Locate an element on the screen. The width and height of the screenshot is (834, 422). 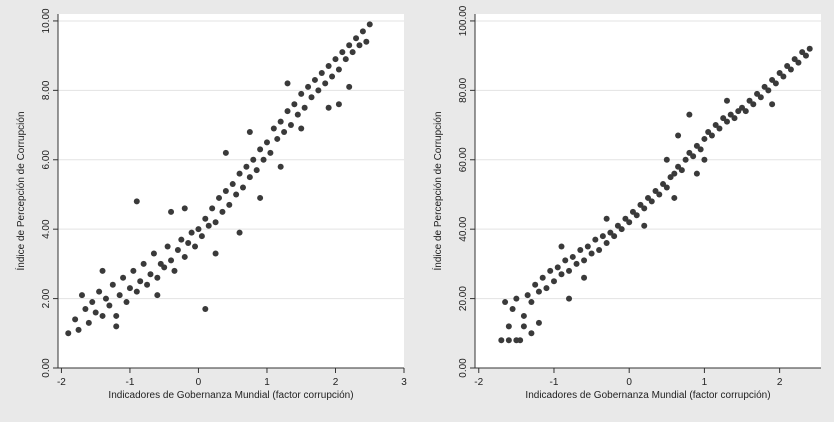
y-tick-label: 60.00 is located at coordinates (463, 159).